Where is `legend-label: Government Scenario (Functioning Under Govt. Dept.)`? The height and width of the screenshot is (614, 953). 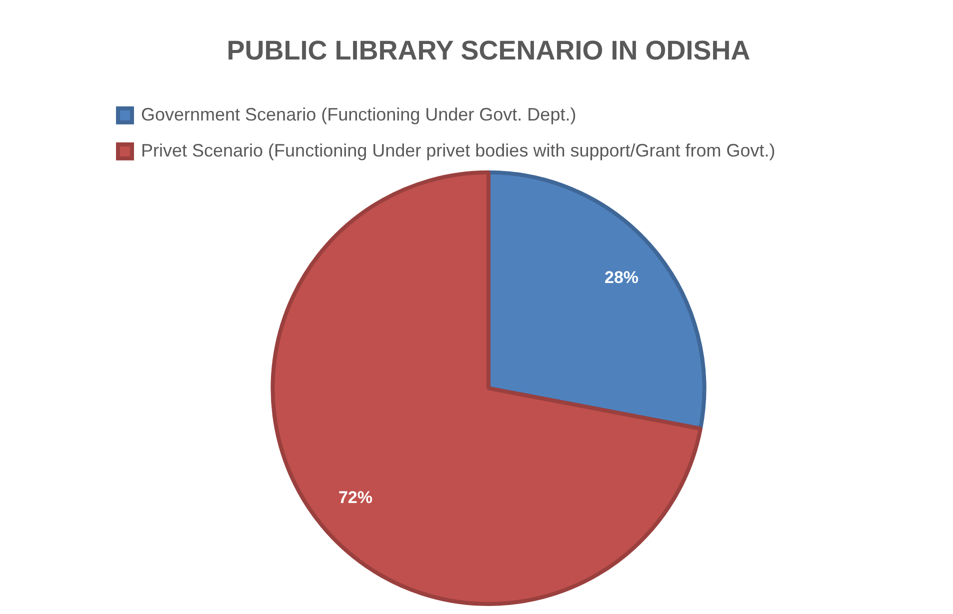 legend-label: Government Scenario (Functioning Under Govt. Dept.) is located at coordinates (358, 114).